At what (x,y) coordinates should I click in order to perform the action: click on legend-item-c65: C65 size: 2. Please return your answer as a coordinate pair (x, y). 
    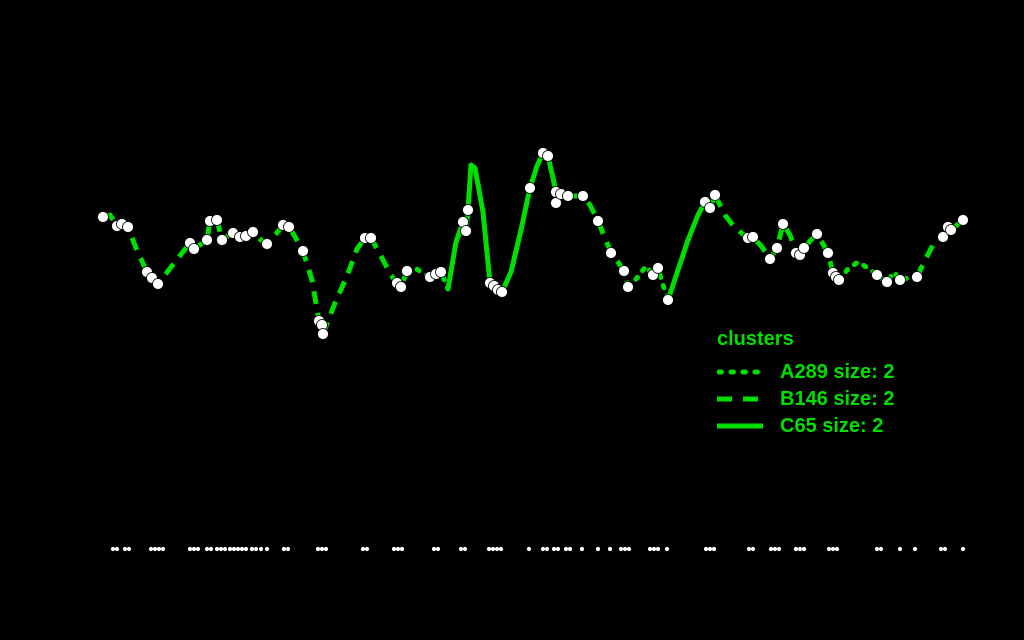
    Looking at the image, I should click on (806, 425).